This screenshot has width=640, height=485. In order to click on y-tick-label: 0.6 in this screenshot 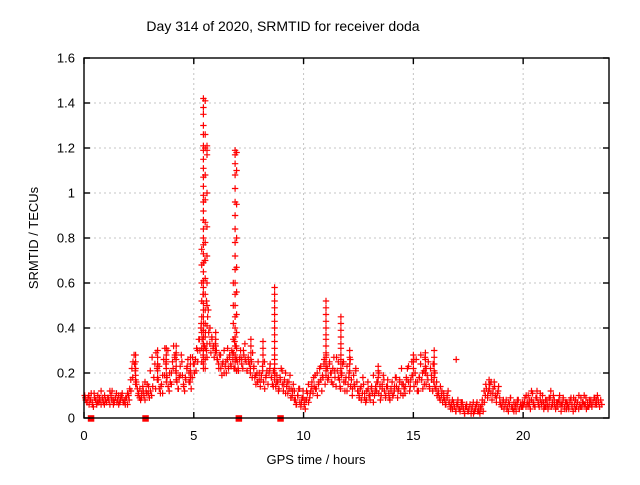, I will do `click(66, 283)`.